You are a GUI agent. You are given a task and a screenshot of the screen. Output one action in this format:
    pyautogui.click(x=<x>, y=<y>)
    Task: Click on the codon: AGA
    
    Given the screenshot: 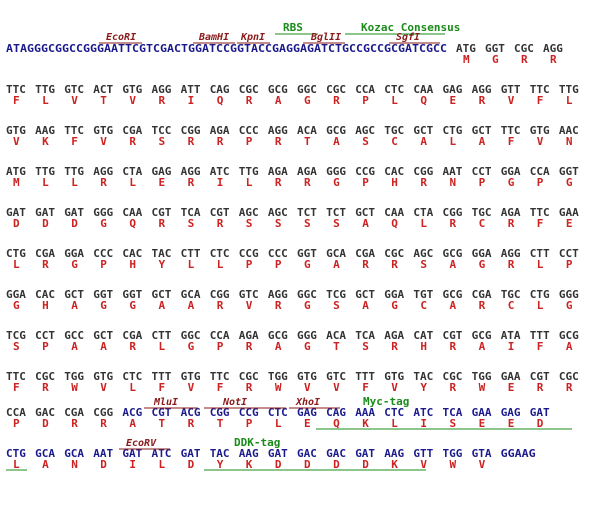 What is the action you would take?
    pyautogui.click(x=220, y=130)
    